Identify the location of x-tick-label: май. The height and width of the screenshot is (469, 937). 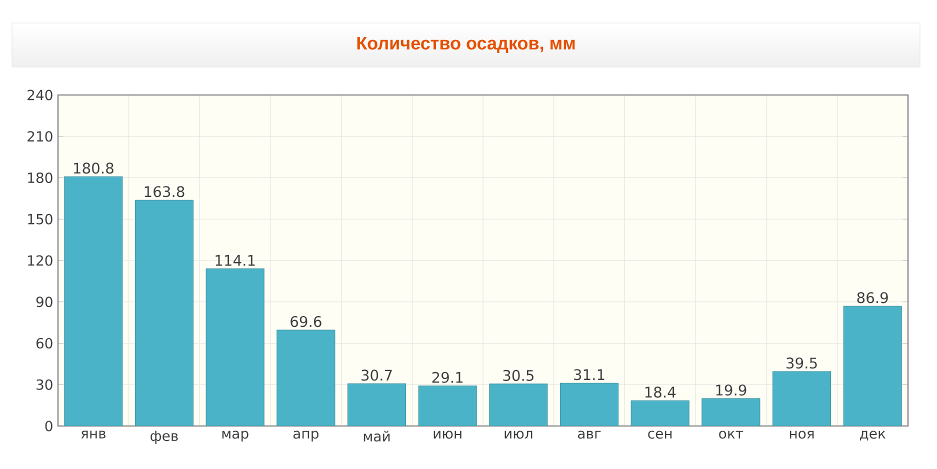
(377, 436).